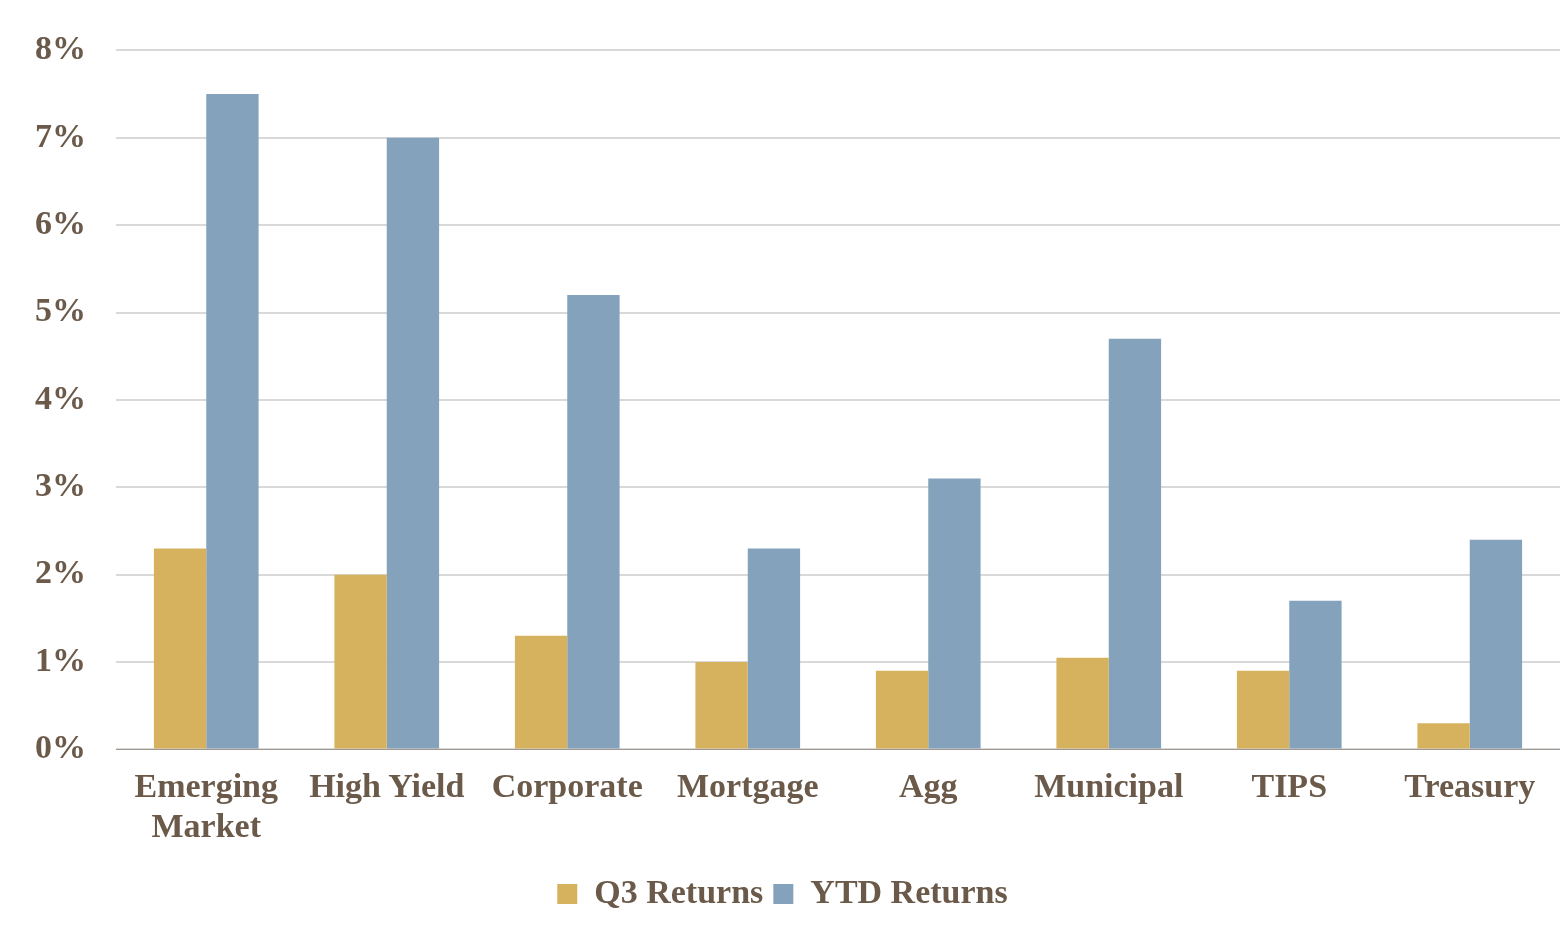  Describe the element at coordinates (206, 805) in the screenshot. I see `x-tick-label: Emerging Market` at that location.